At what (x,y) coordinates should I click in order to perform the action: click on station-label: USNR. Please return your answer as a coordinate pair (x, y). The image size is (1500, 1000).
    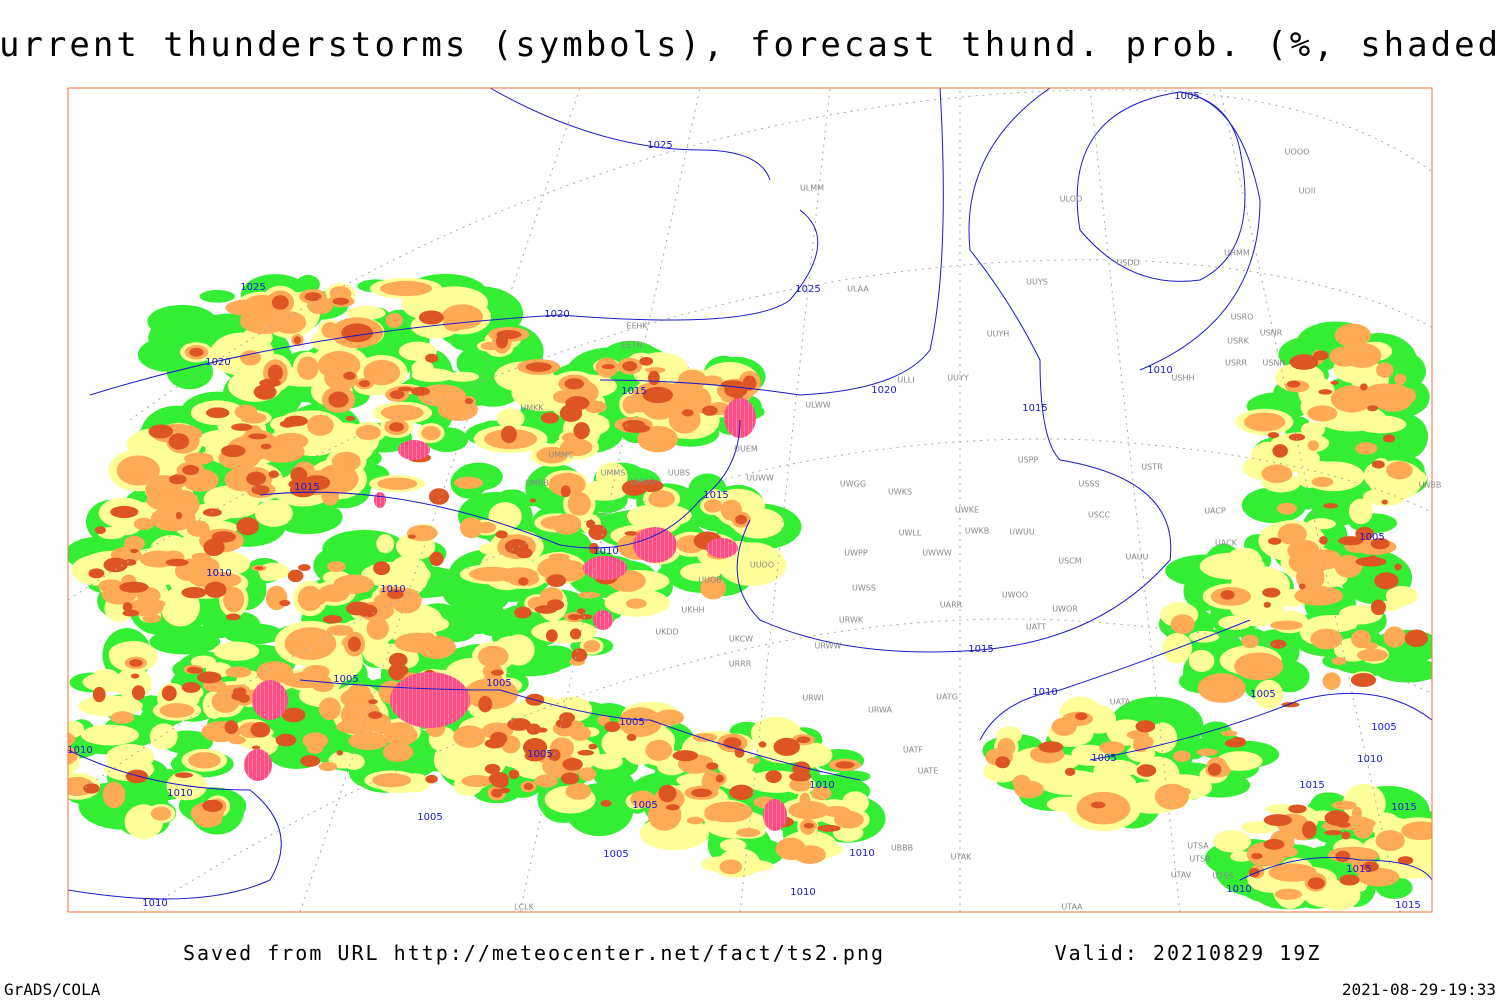
    Looking at the image, I should click on (1271, 333).